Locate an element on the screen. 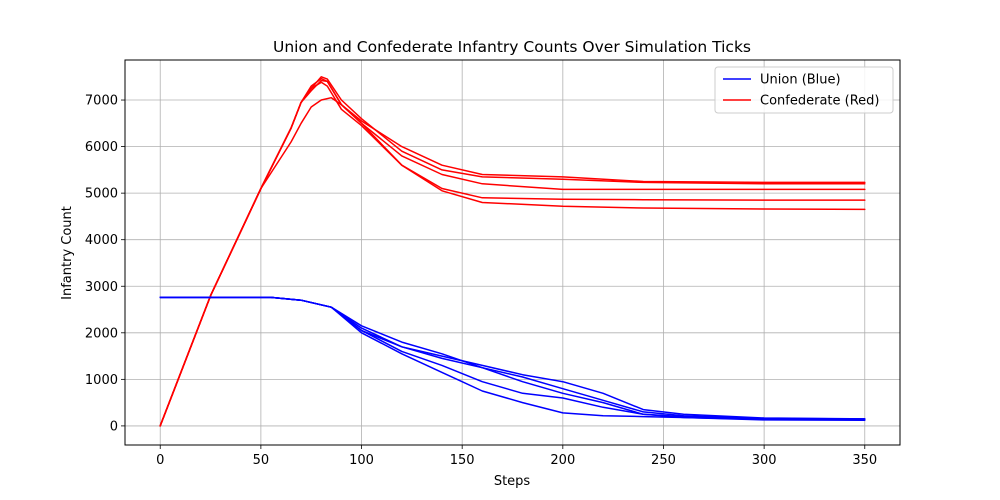  x-tick-label: 300 is located at coordinates (764, 460).